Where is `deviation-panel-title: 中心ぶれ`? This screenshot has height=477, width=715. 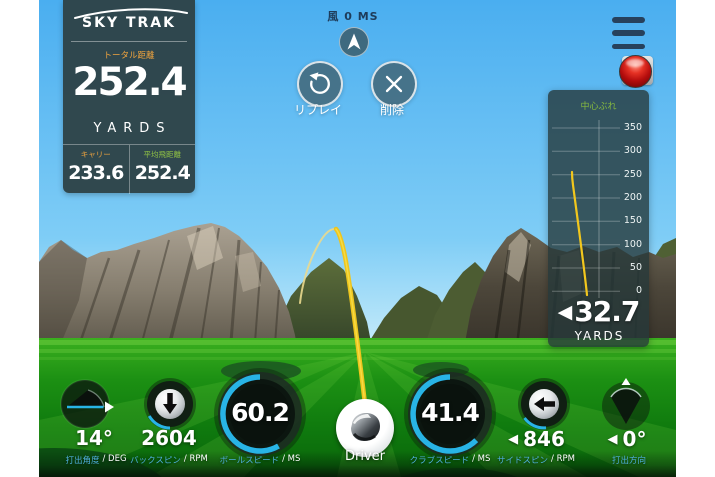
deviation-panel-title: 中心ぶれ is located at coordinates (598, 107).